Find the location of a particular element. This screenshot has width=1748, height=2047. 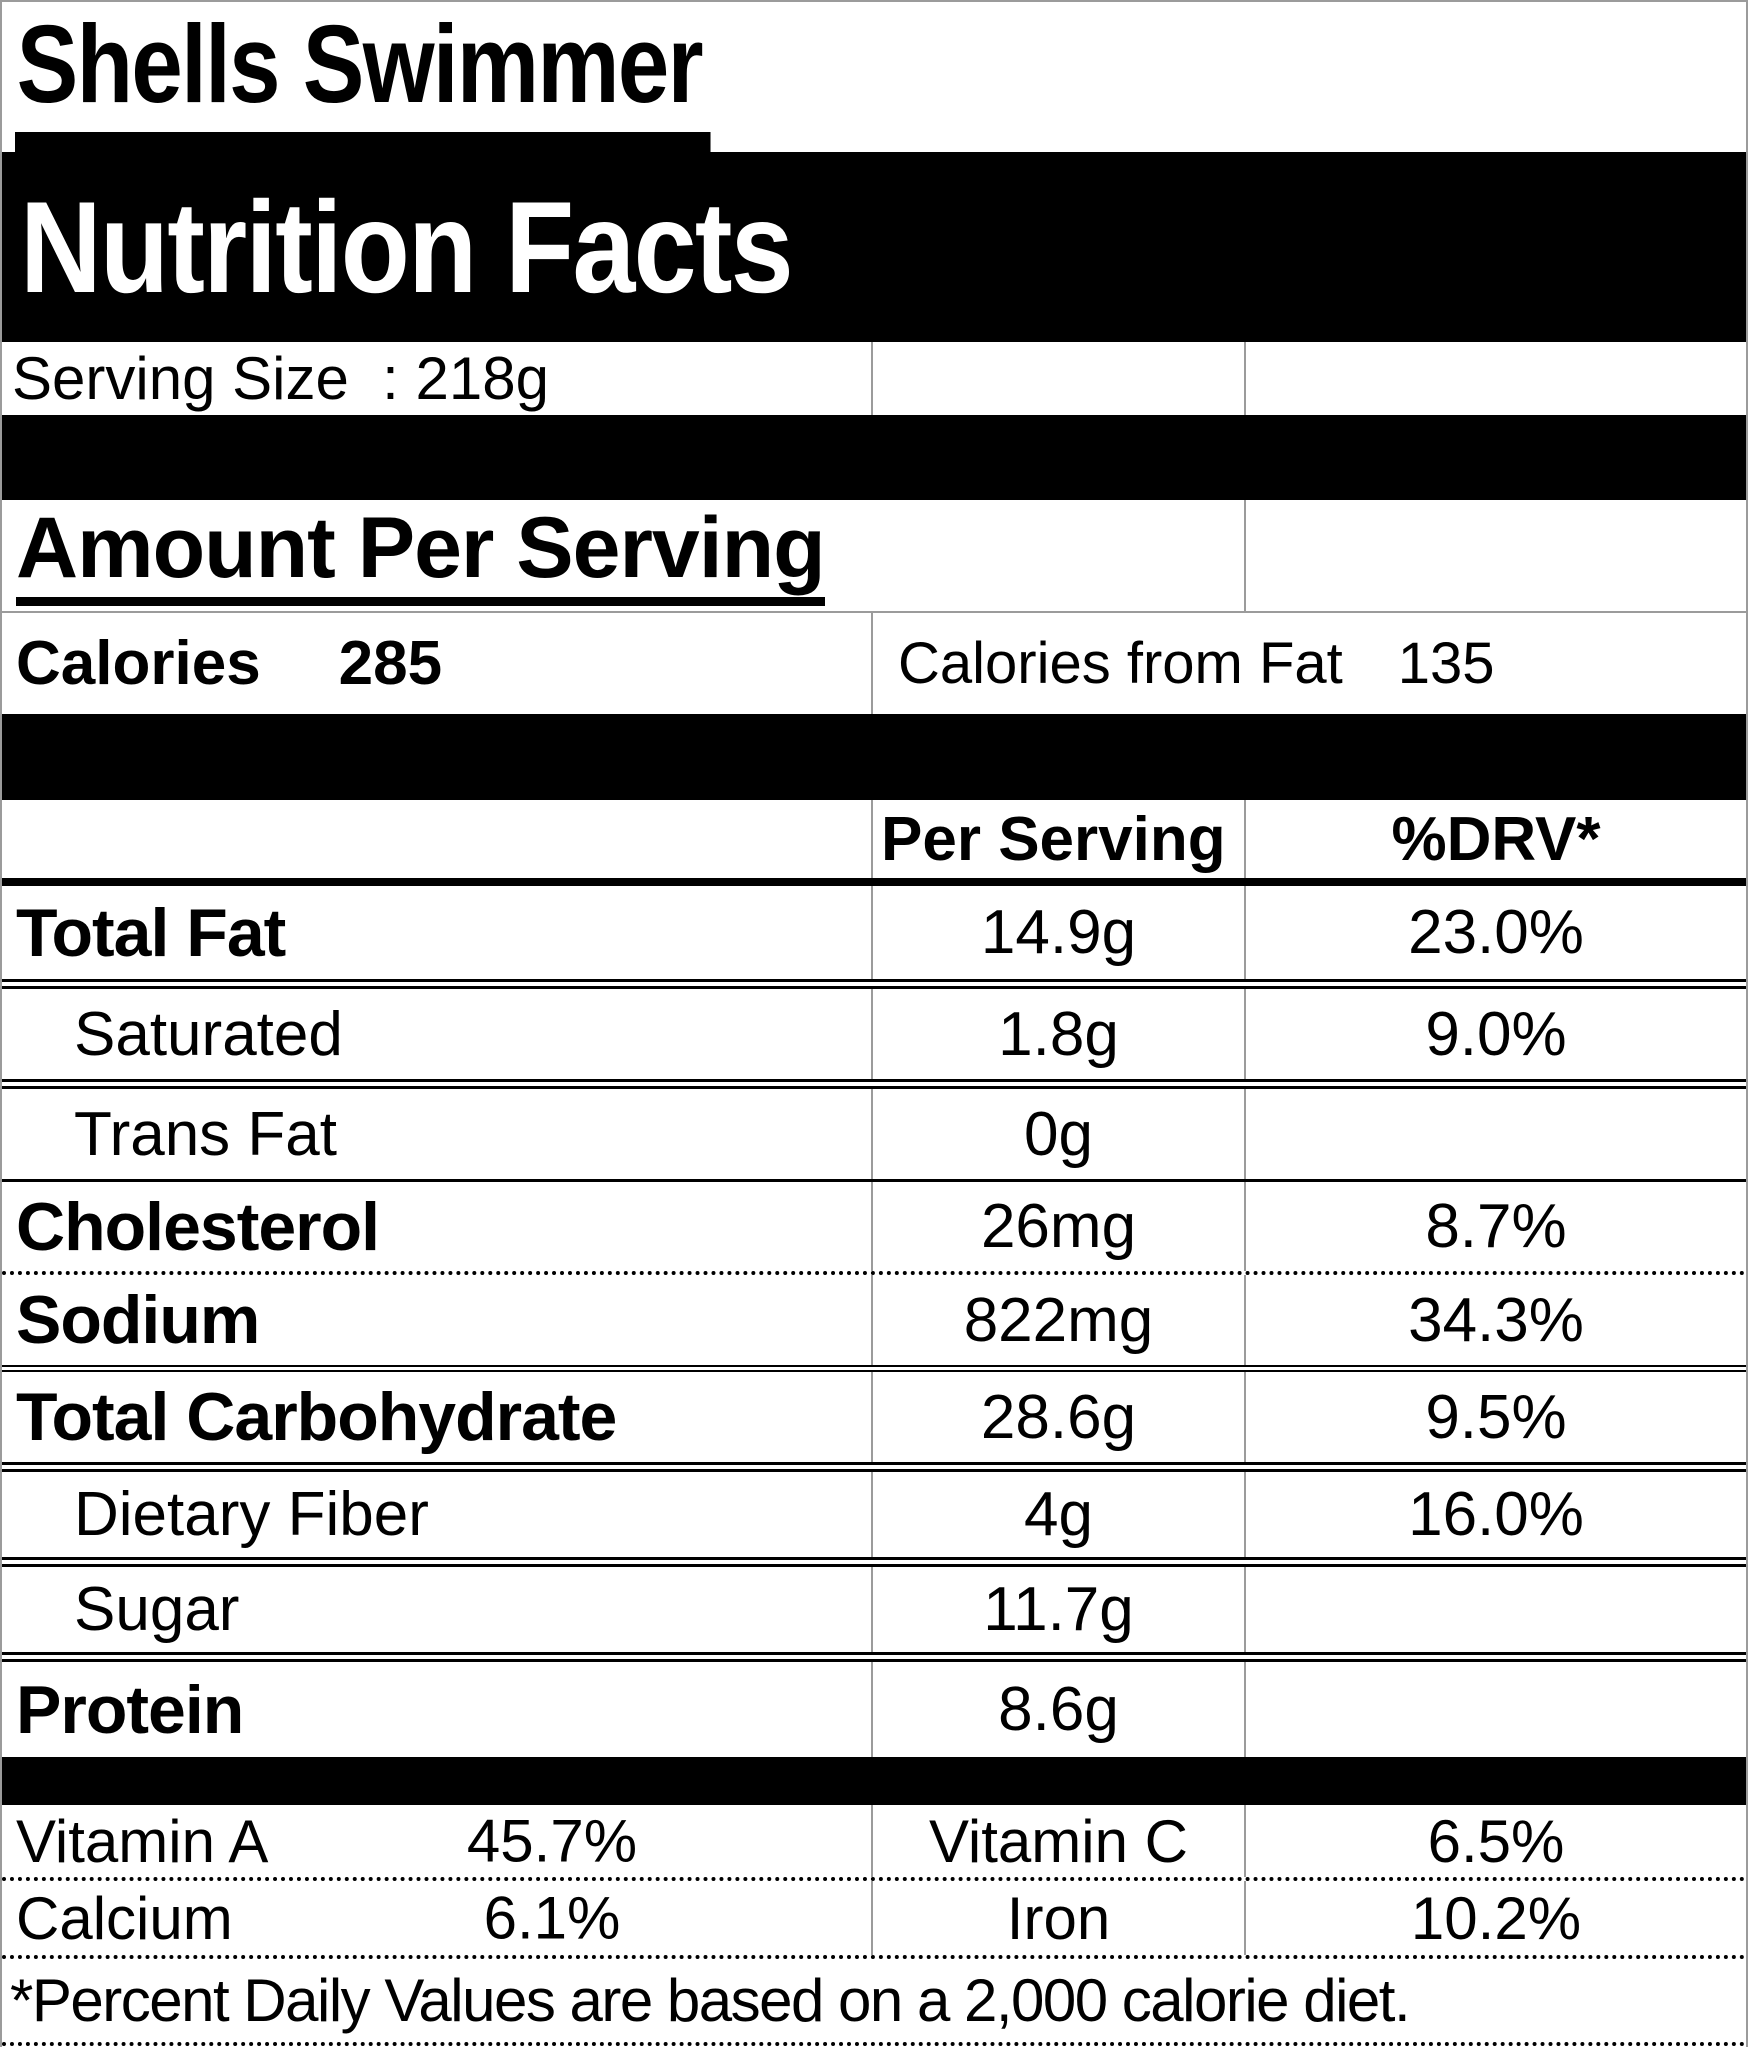

nutrient-name-cell: Sodium is located at coordinates (436, 1320).